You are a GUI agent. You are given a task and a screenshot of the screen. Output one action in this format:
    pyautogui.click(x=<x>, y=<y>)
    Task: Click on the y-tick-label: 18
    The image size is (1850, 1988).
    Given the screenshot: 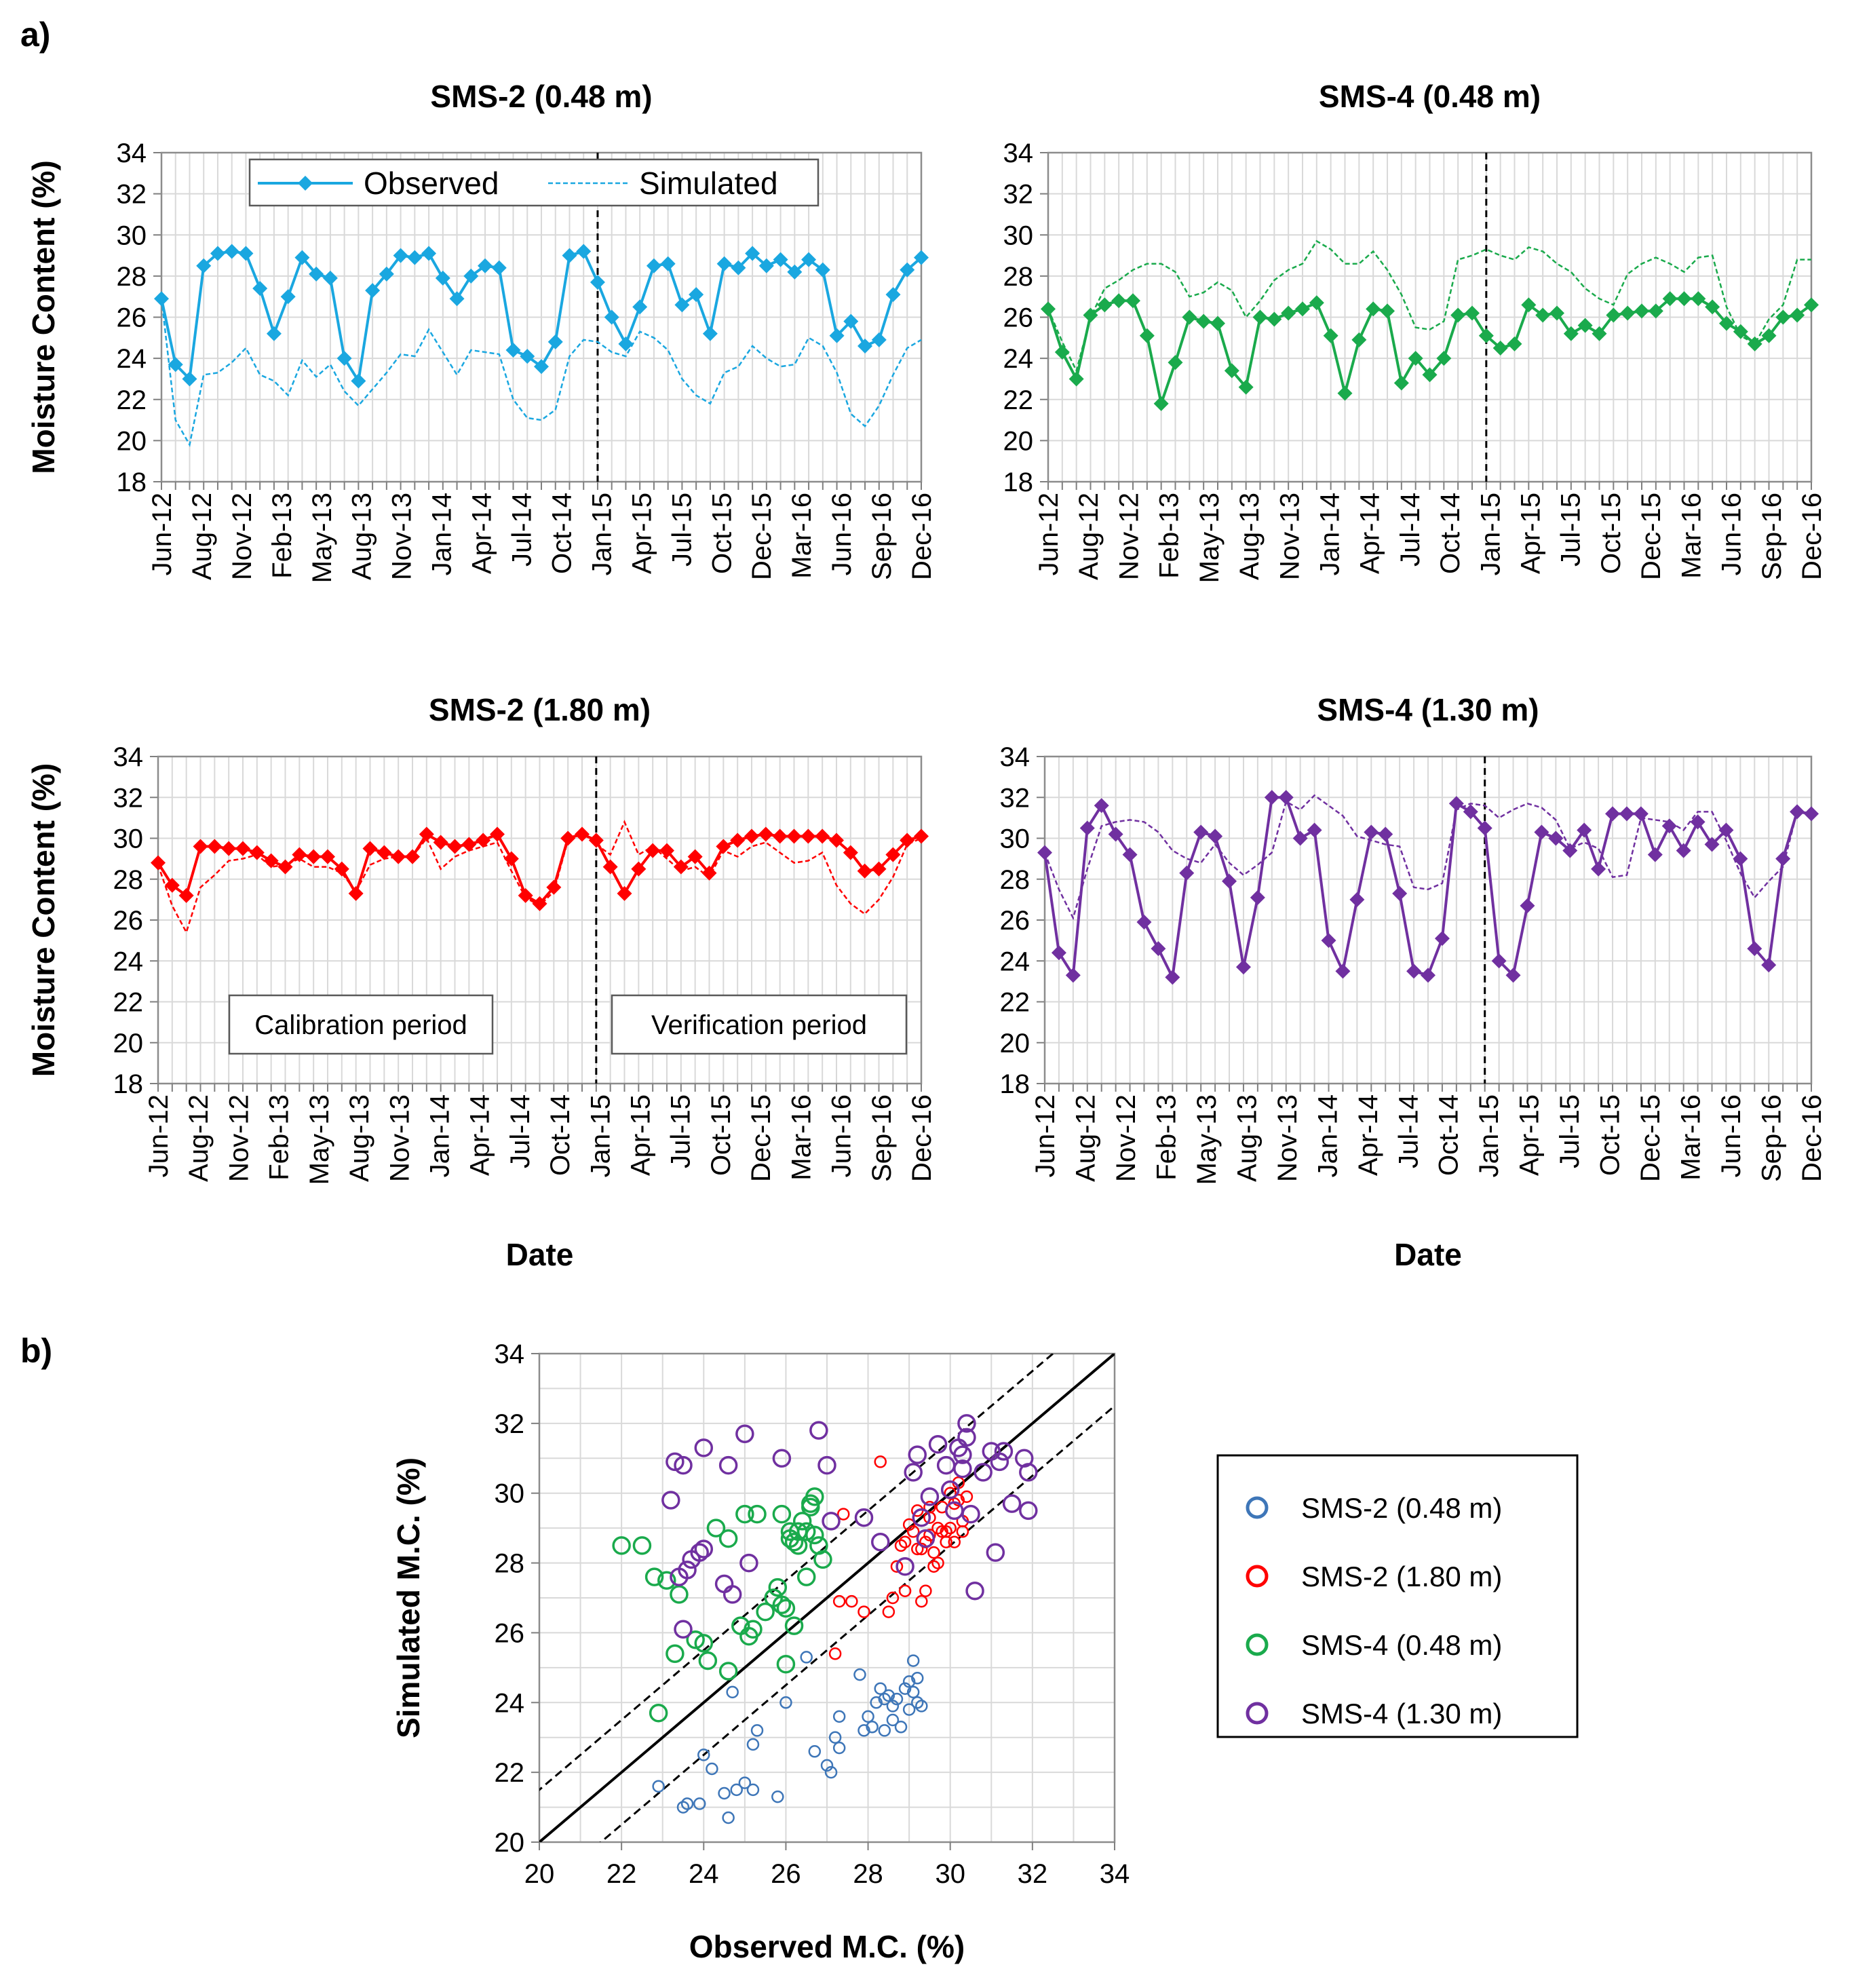 What is the action you would take?
    pyautogui.click(x=128, y=1084)
    